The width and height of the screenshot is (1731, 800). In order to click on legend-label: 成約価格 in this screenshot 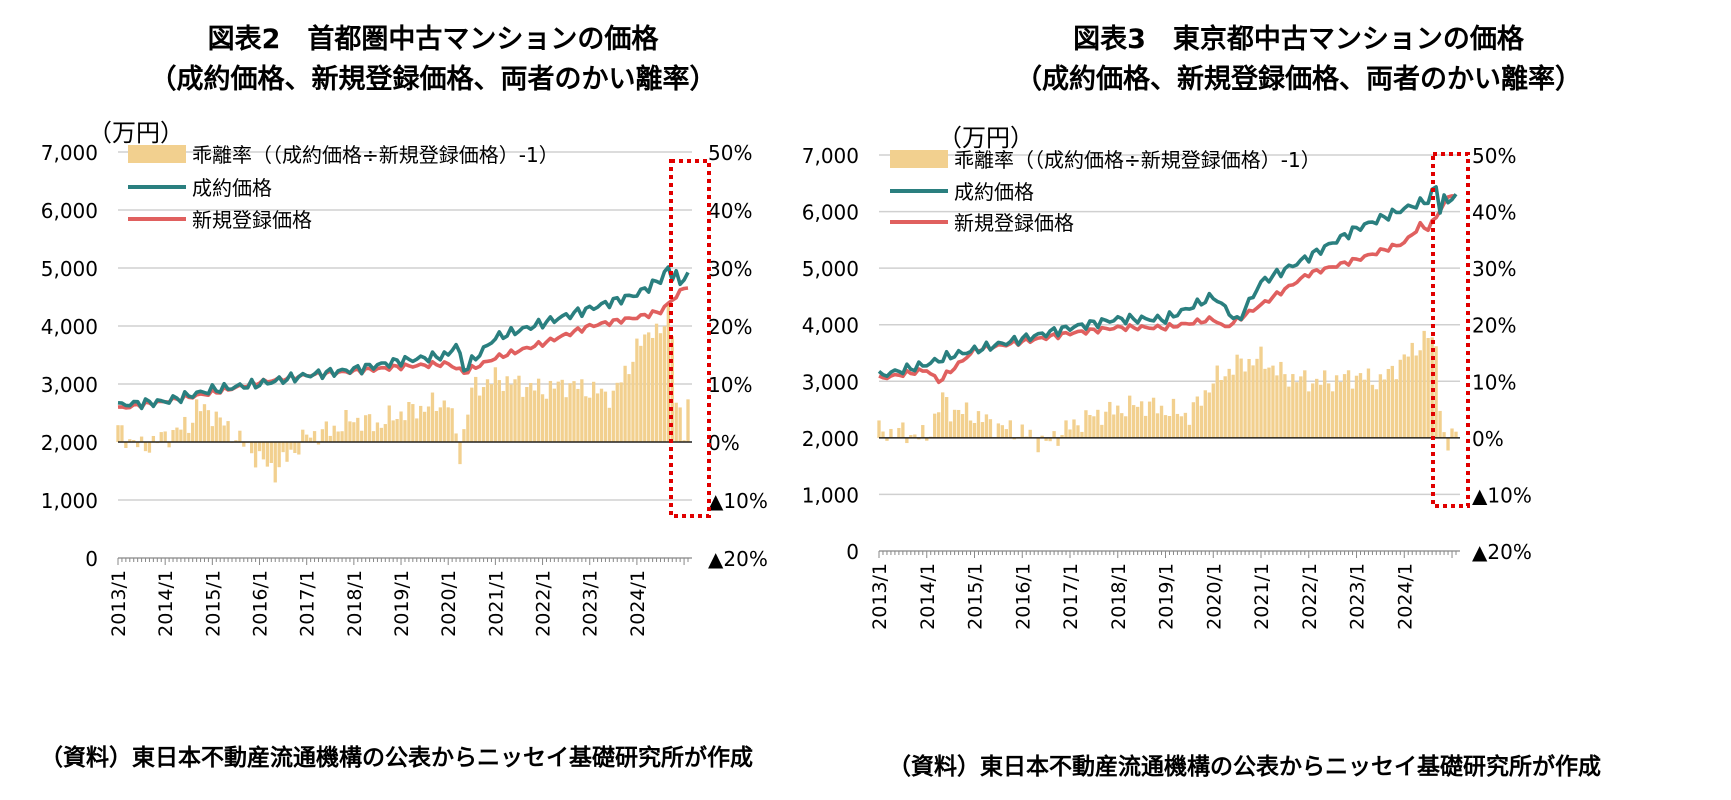, I will do `click(994, 192)`.